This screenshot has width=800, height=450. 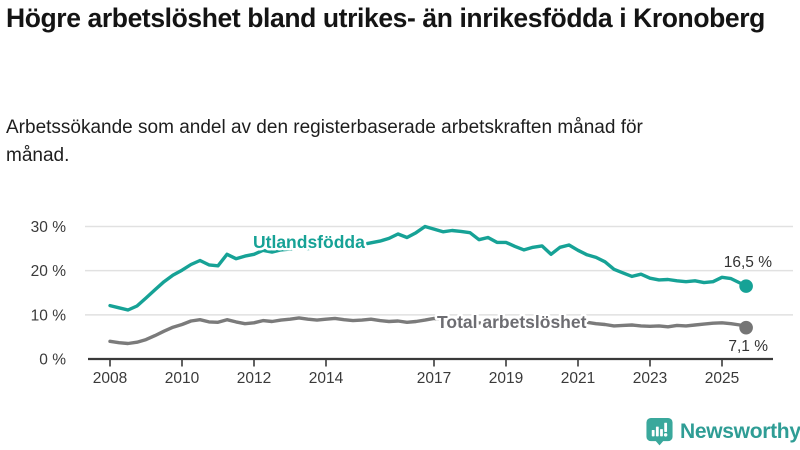 What do you see at coordinates (52, 360) in the screenshot?
I see `y-tick-label: 0 %` at bounding box center [52, 360].